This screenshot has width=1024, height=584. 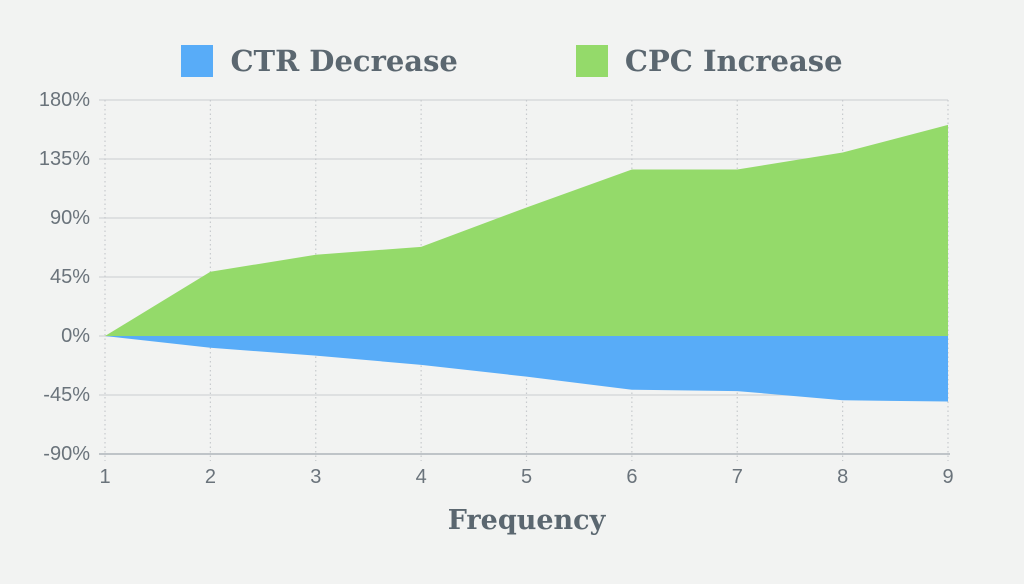 What do you see at coordinates (344, 61) in the screenshot?
I see `legend-label: CTR Decrease` at bounding box center [344, 61].